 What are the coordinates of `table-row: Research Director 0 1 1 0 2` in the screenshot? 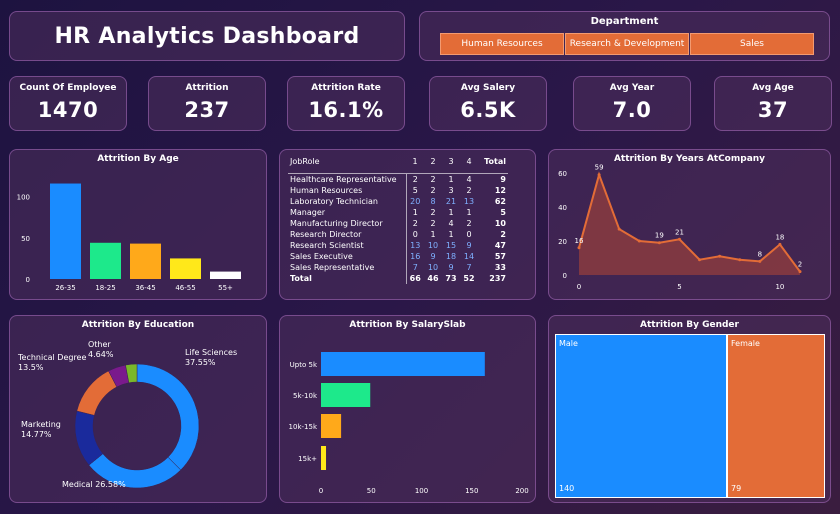 It's located at (398, 234).